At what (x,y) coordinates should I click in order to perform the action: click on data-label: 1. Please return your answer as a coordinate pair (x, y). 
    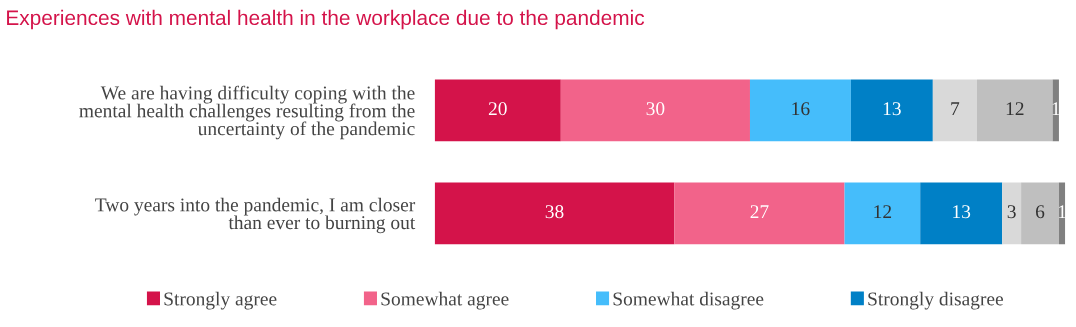
    Looking at the image, I should click on (1056, 109).